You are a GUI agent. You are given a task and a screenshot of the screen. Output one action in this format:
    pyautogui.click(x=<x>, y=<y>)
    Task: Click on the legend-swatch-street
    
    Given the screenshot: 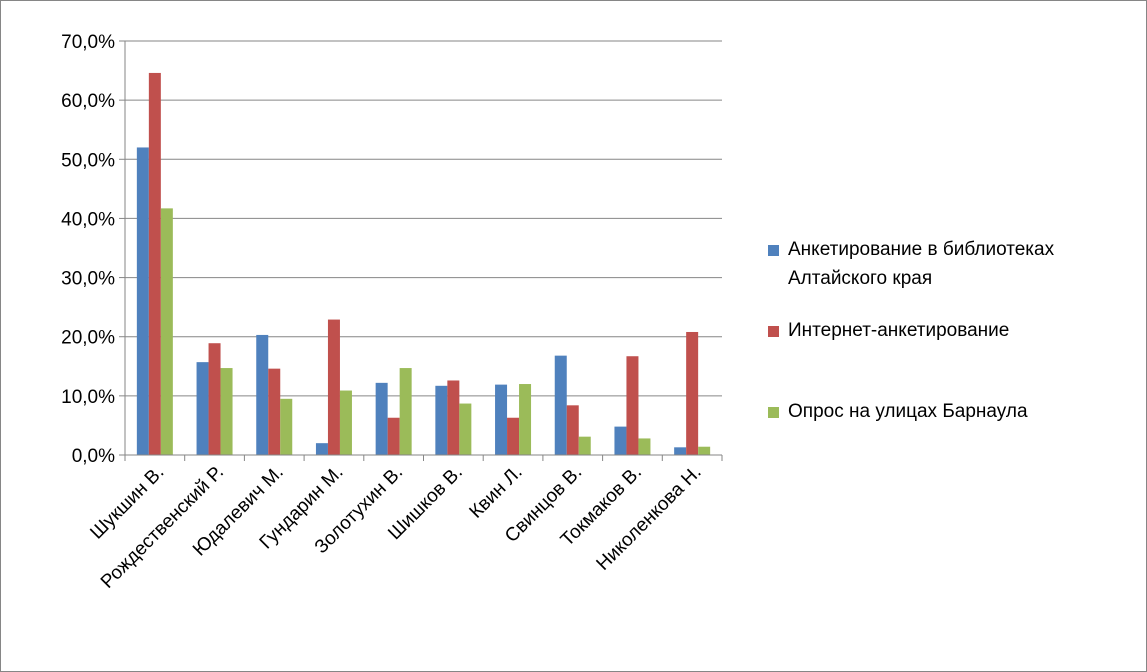 What is the action you would take?
    pyautogui.click(x=773, y=412)
    